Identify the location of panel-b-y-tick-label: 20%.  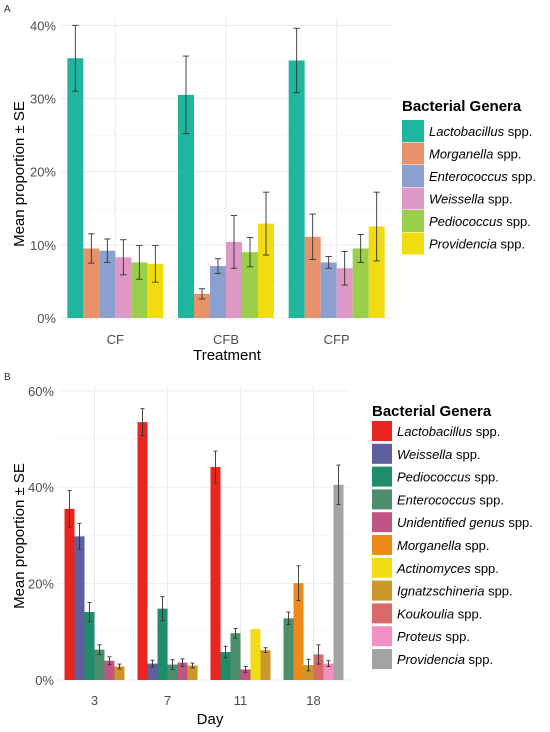
(41, 584).